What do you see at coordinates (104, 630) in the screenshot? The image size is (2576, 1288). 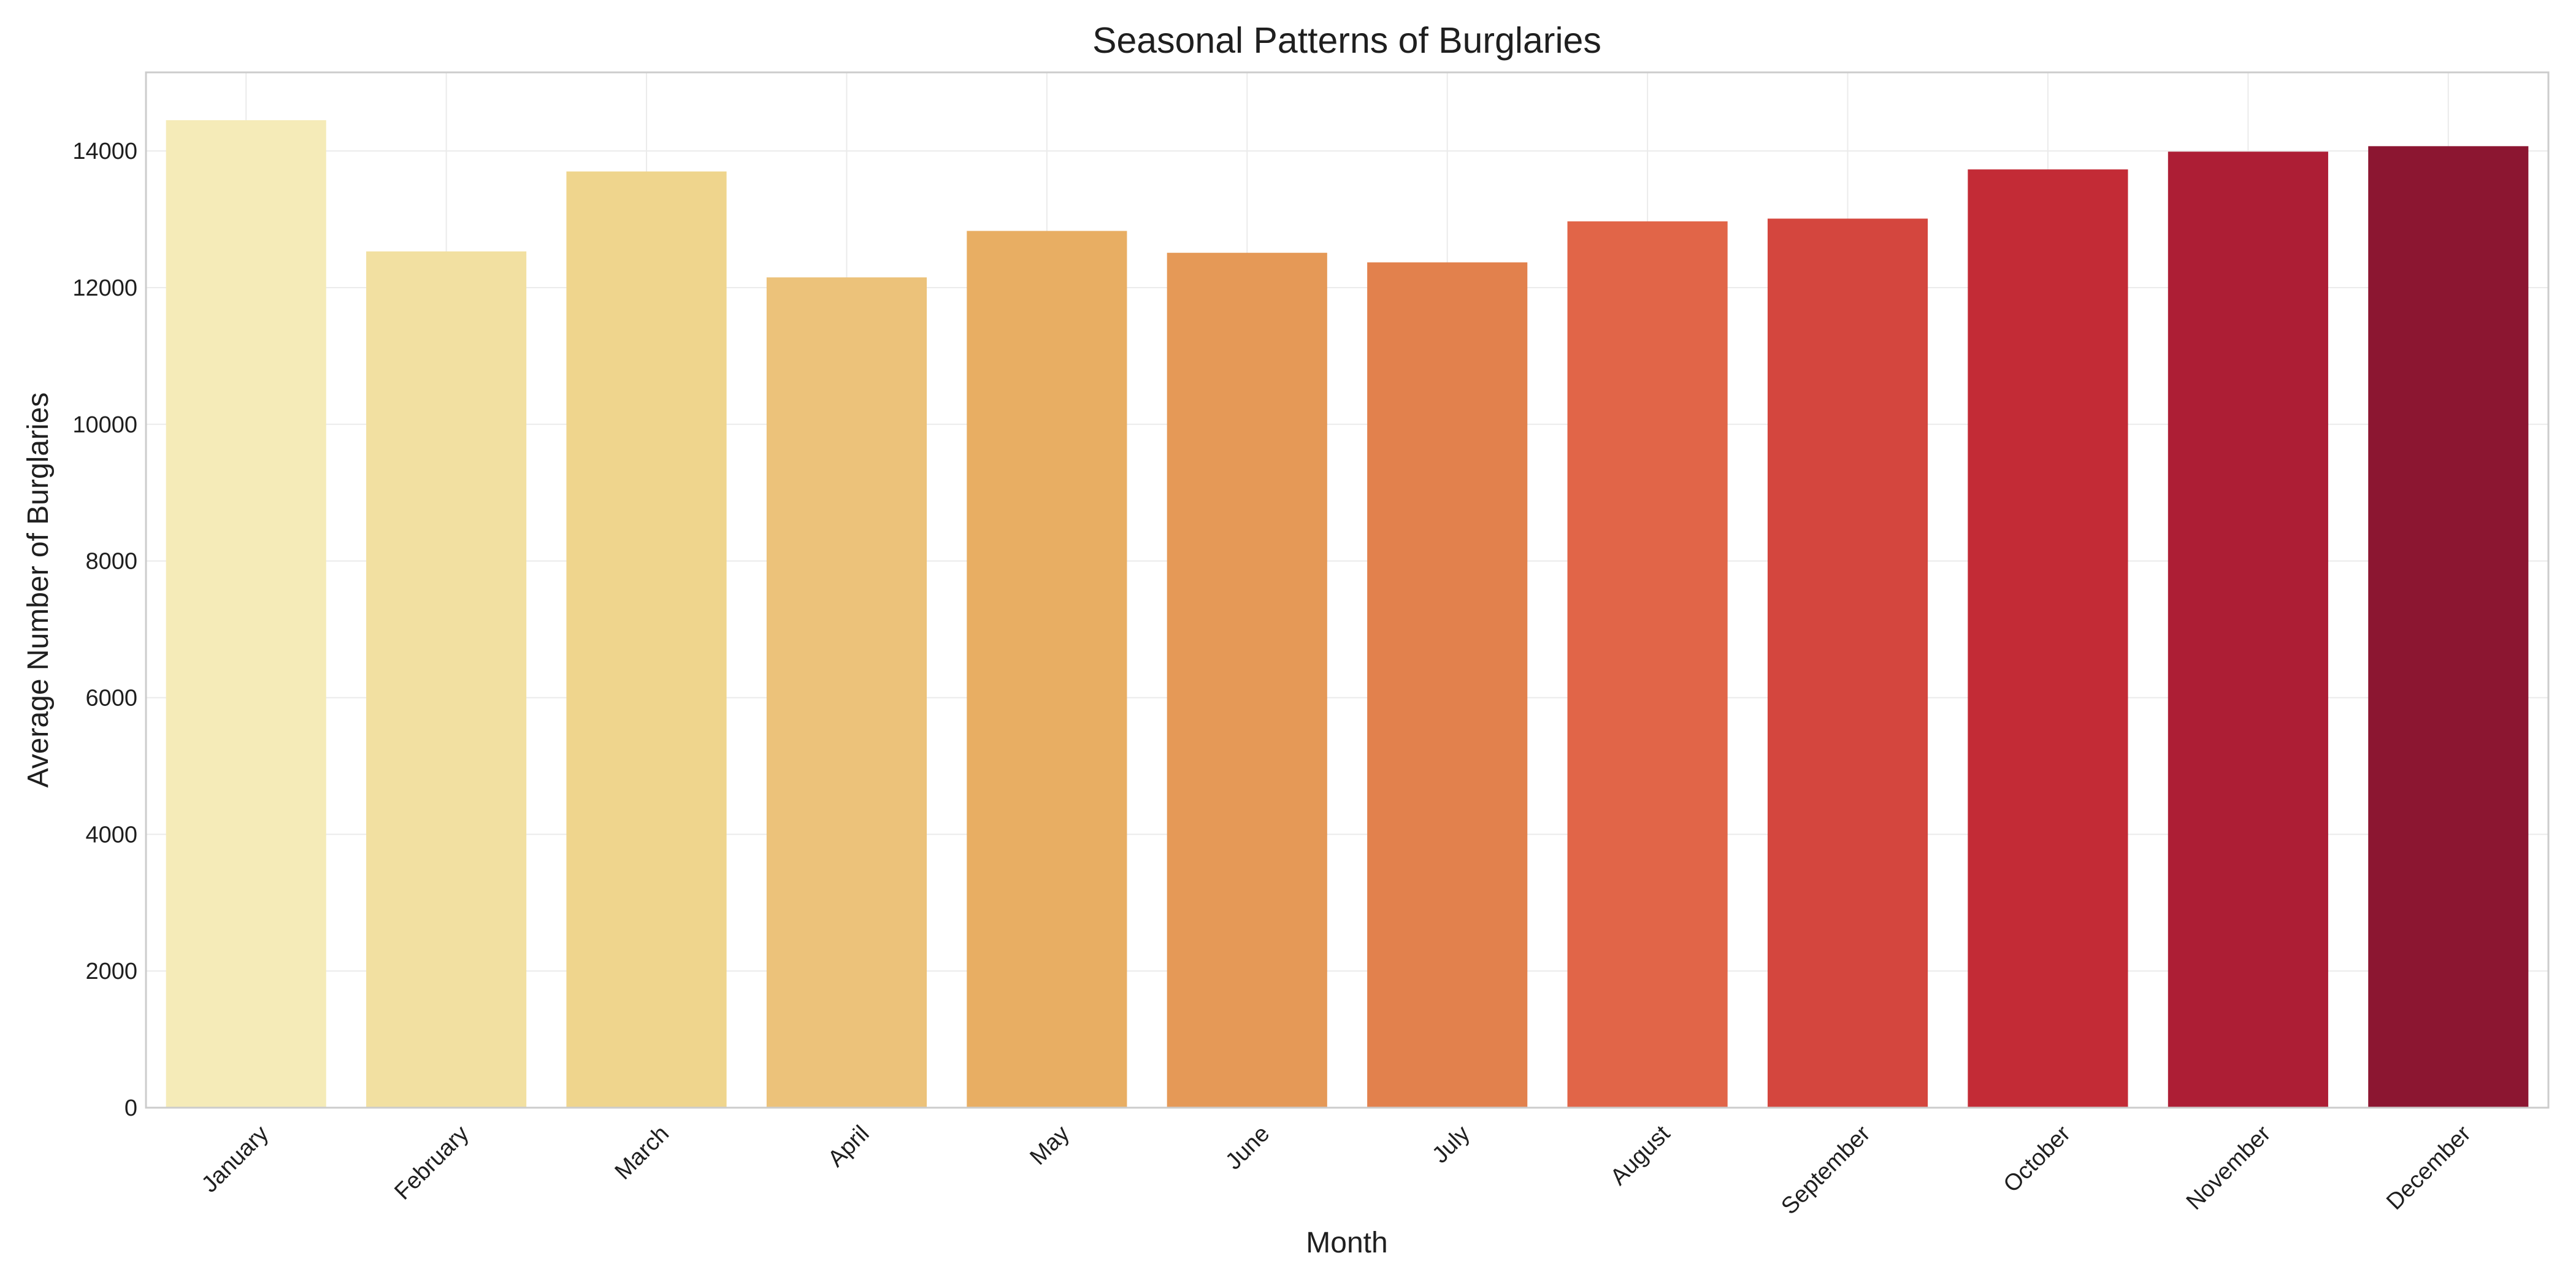 I see `y-tick-labels: 0 2000 4000 6000 8000 10000 12000 14000` at bounding box center [104, 630].